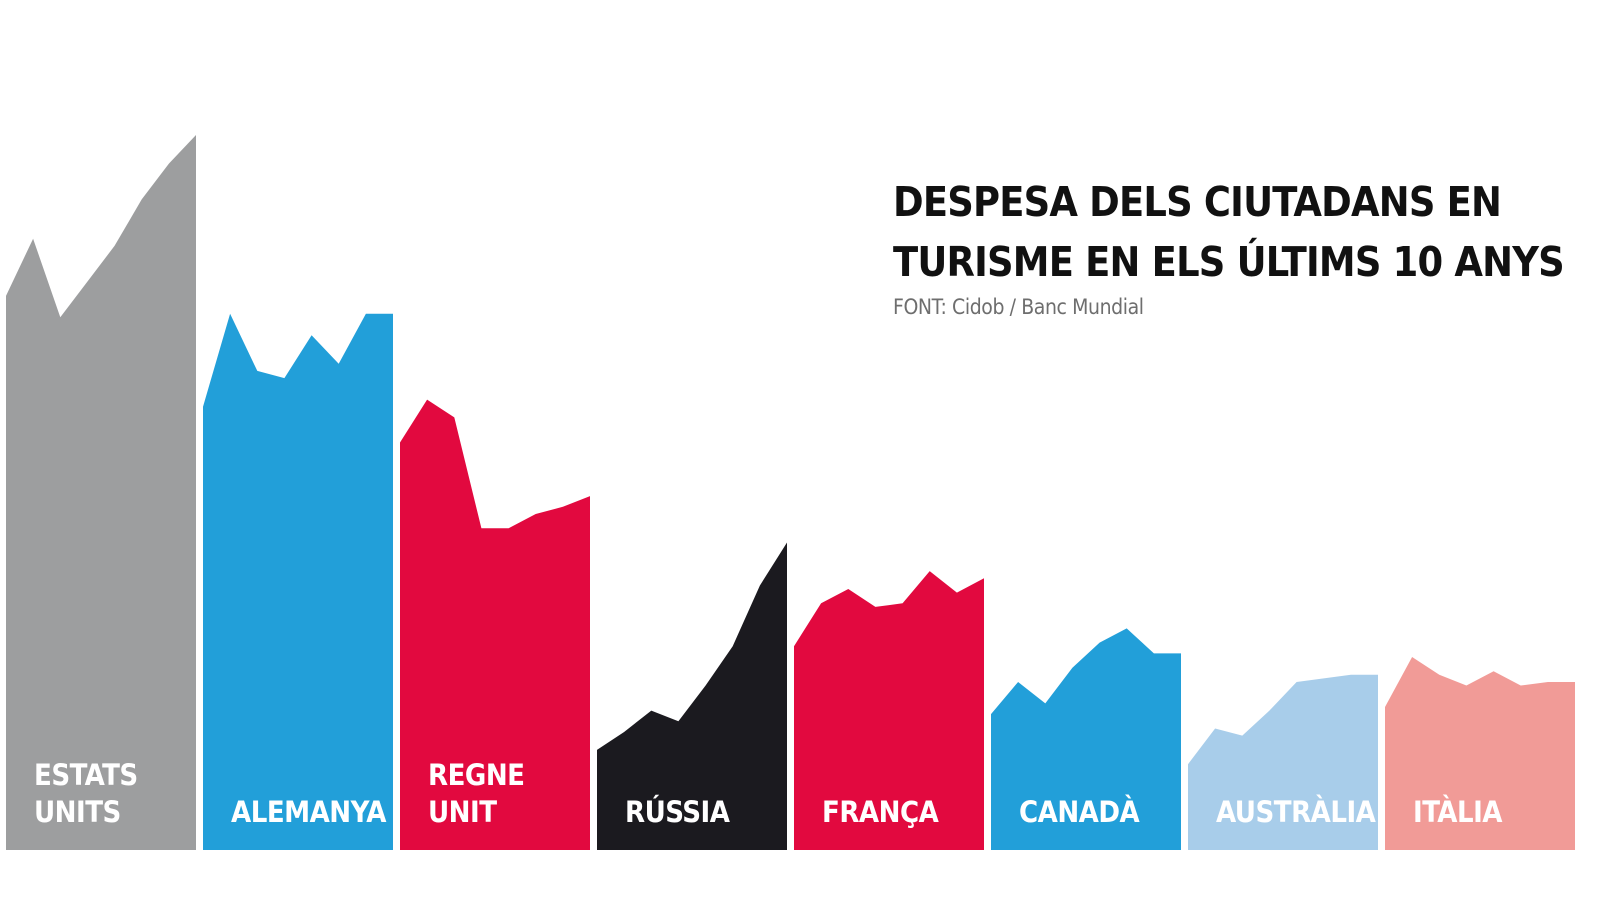  Describe the element at coordinates (101, 492) in the screenshot. I see `area-estats-units` at that location.